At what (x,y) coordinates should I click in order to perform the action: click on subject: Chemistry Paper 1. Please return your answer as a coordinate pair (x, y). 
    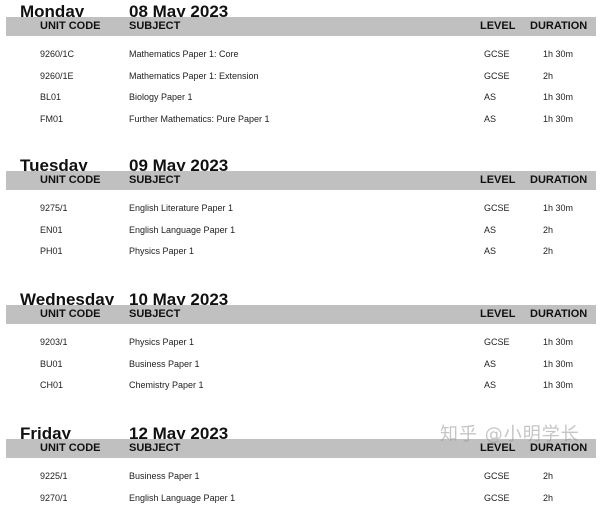
    Looking at the image, I should click on (166, 385).